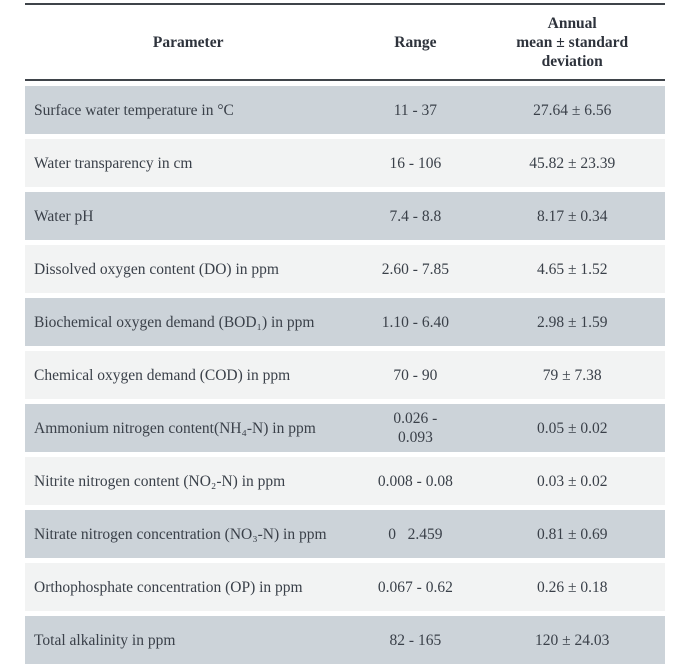 Image resolution: width=677 pixels, height=669 pixels. Describe the element at coordinates (188, 110) in the screenshot. I see `parameter-cell: Surface water temperature in °C` at that location.